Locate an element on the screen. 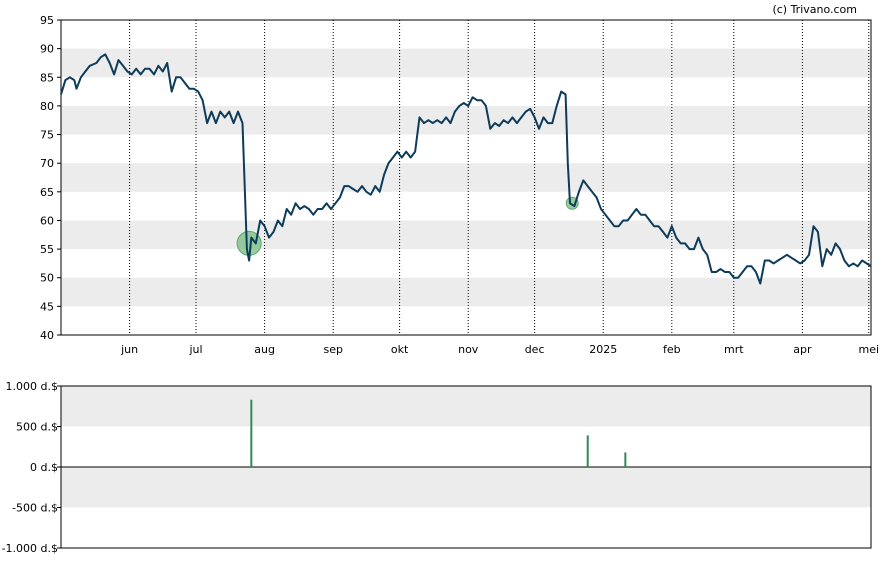 The width and height of the screenshot is (888, 569). y-tick-label: 80 is located at coordinates (47, 106).